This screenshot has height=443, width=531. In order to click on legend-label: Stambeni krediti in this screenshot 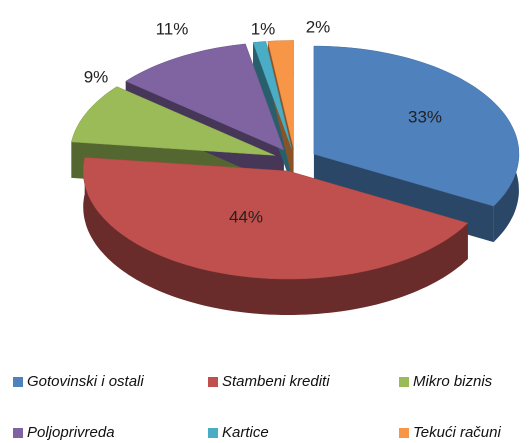, I will do `click(276, 381)`.